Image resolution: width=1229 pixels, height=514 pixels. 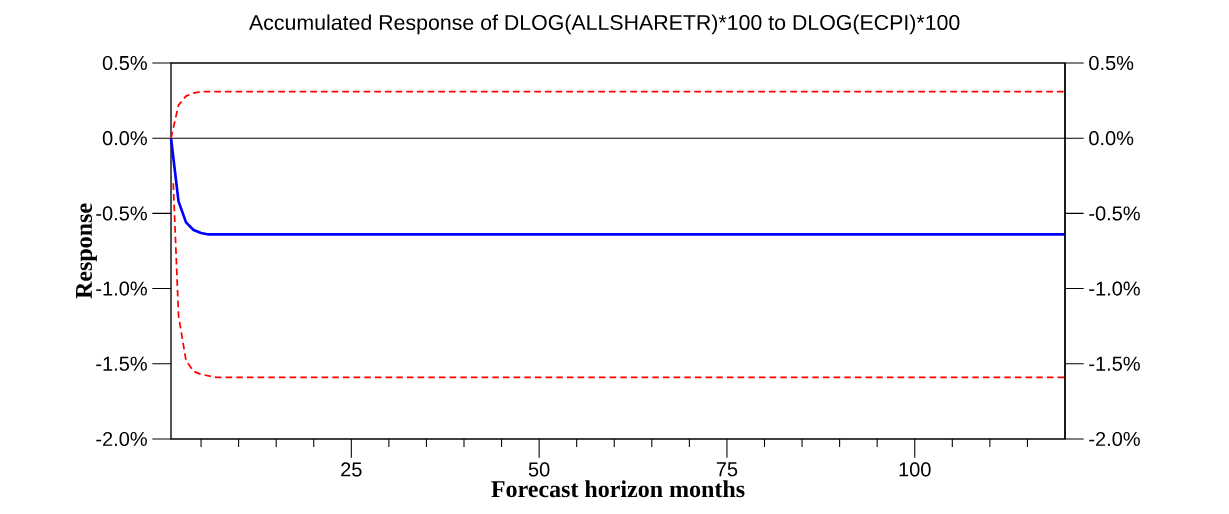 I want to click on x-tick-label: 25, so click(x=351, y=469).